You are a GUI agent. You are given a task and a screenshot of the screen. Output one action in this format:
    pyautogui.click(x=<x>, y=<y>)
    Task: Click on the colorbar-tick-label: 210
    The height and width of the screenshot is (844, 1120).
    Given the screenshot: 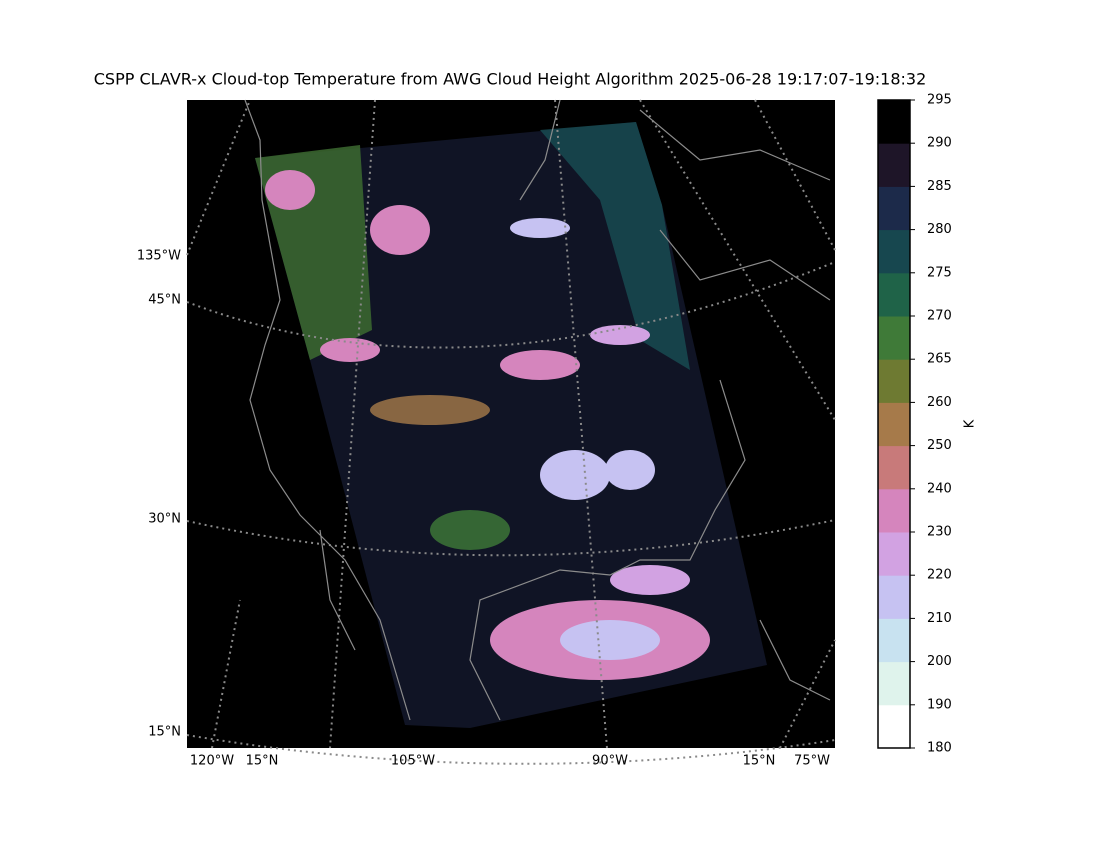 What is the action you would take?
    pyautogui.click(x=939, y=618)
    